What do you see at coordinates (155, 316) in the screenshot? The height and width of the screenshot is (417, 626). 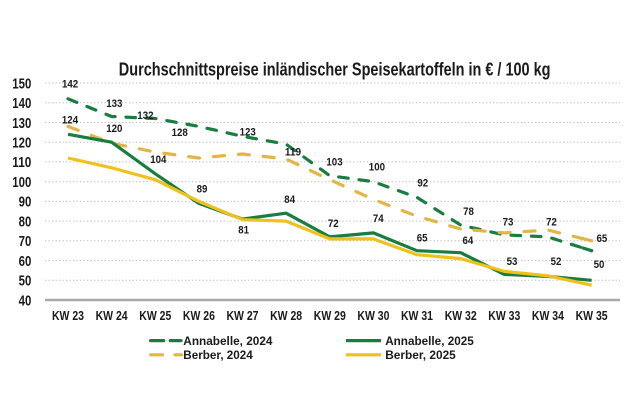 I see `svg-text: KW 25` at bounding box center [155, 316].